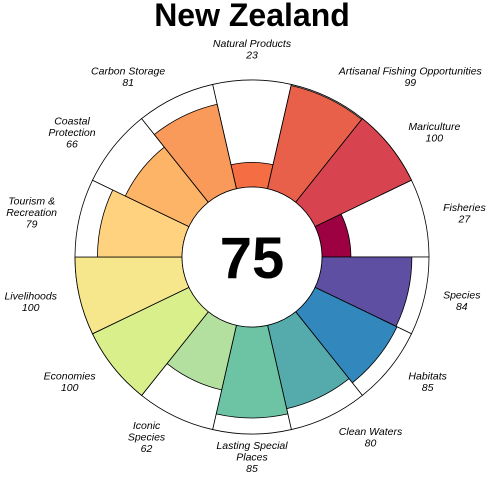 The image size is (504, 504). Describe the element at coordinates (128, 72) in the screenshot. I see `label-name-carbon-storage: Carbon Storage` at that location.